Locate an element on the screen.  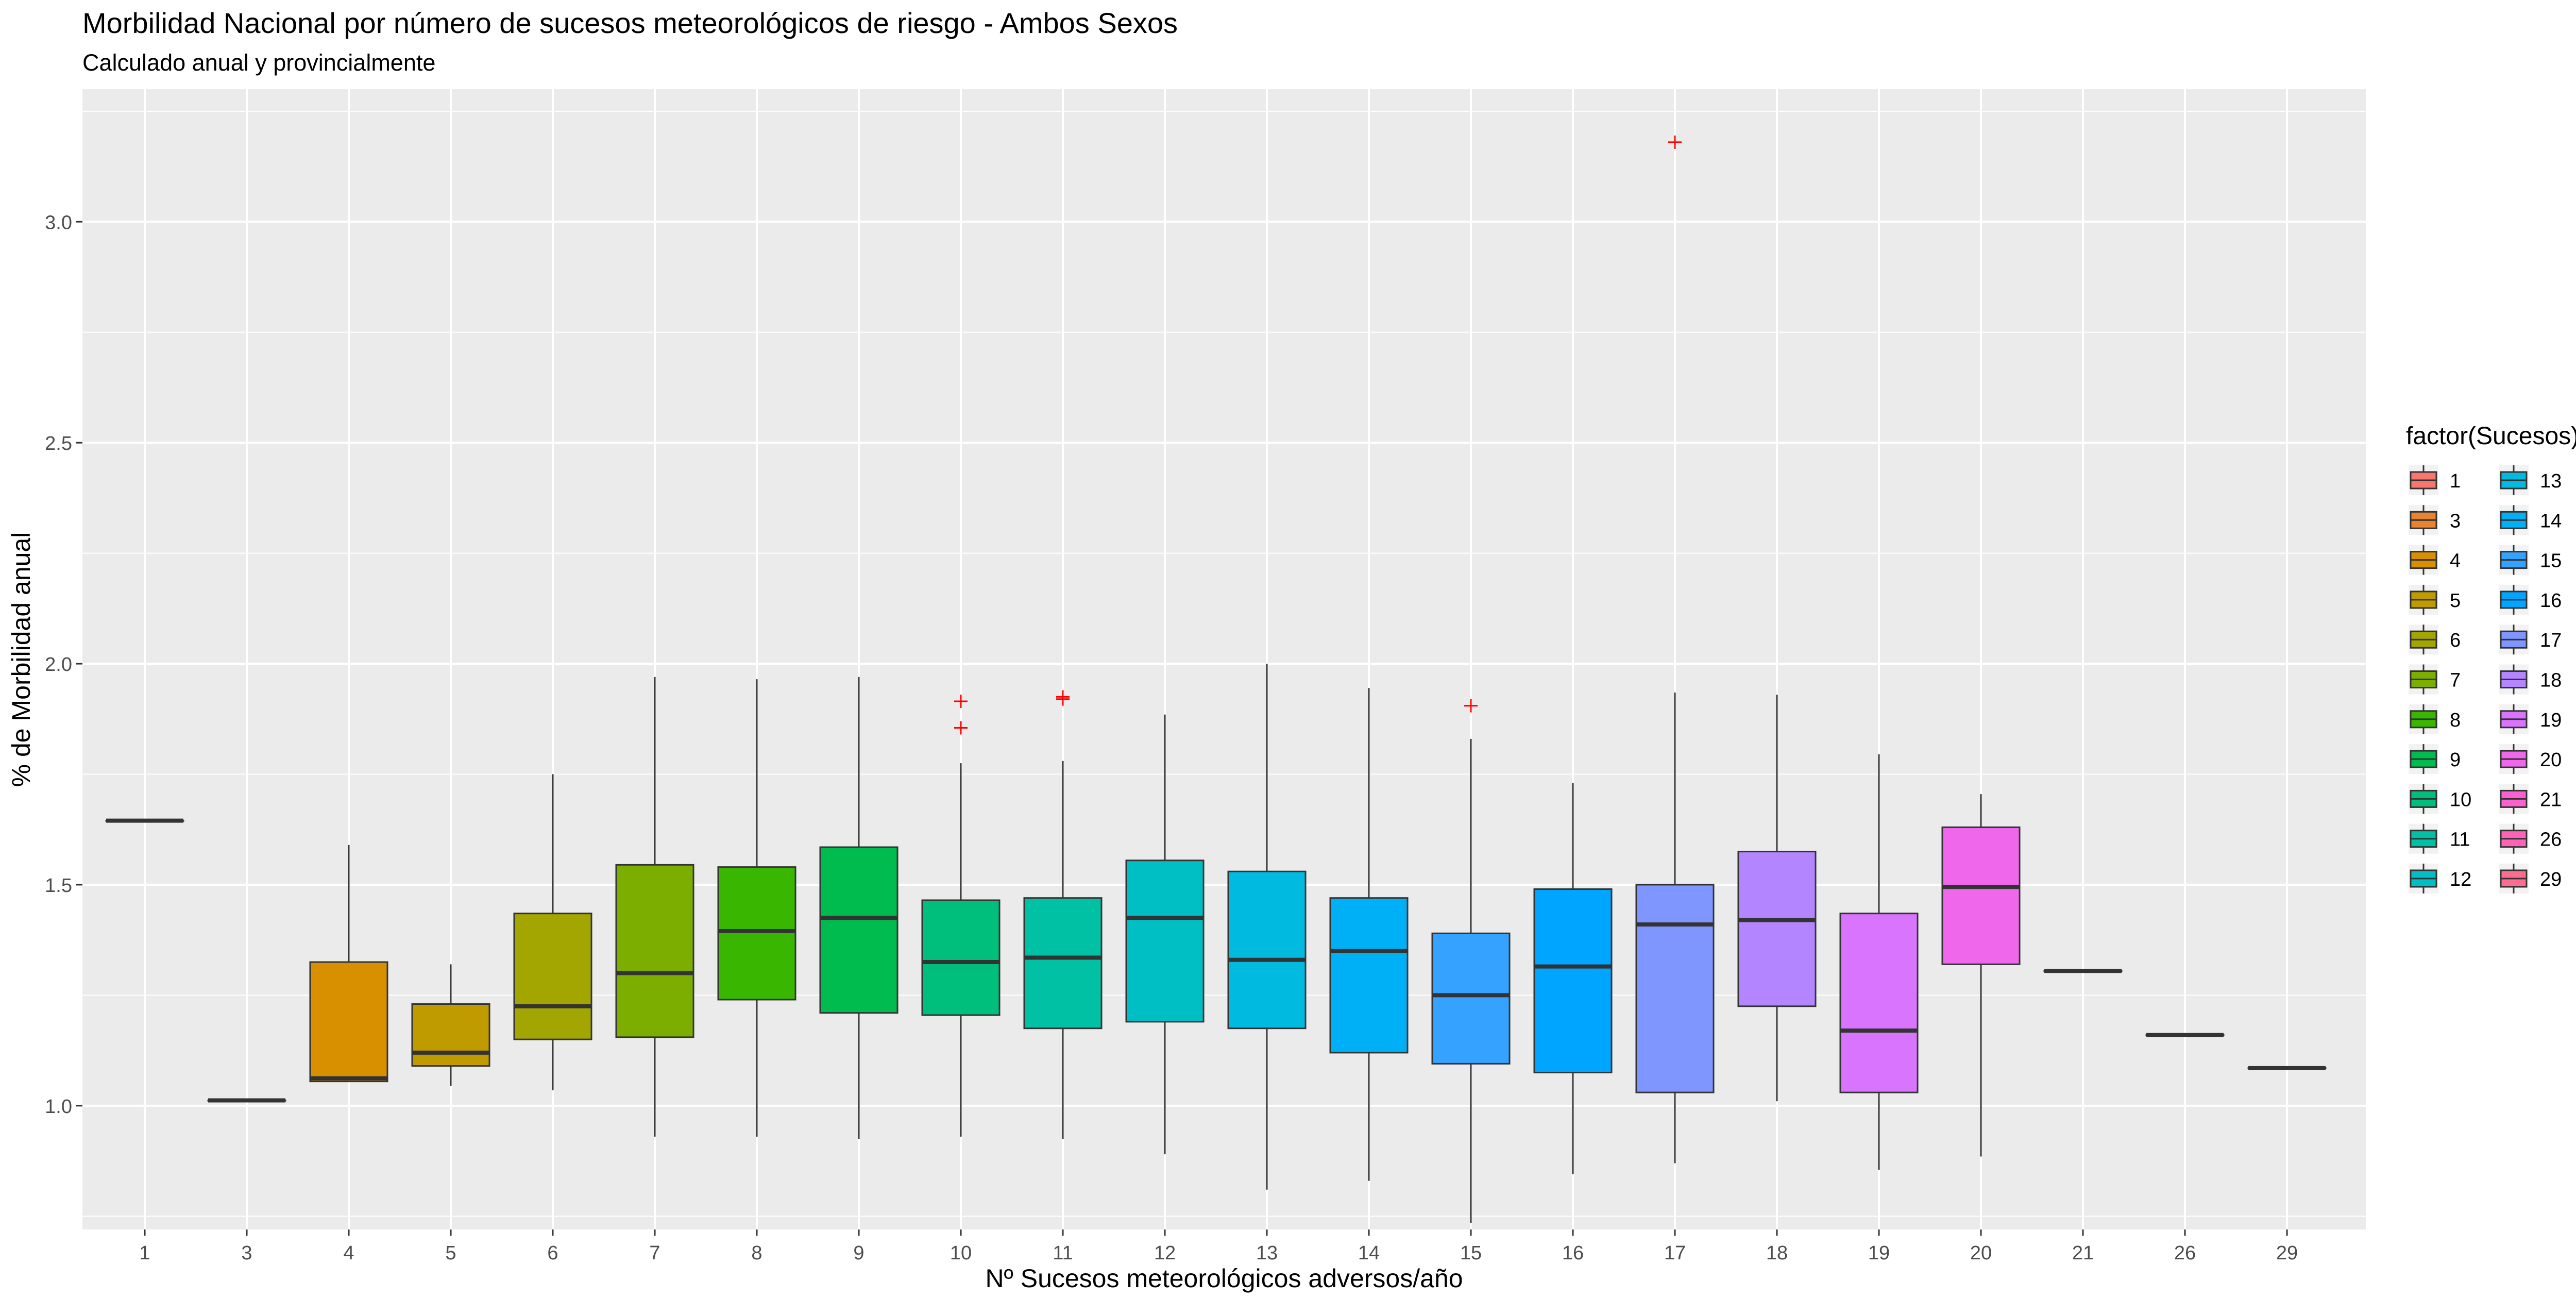
legend-item-9: 9 is located at coordinates (2435, 759).